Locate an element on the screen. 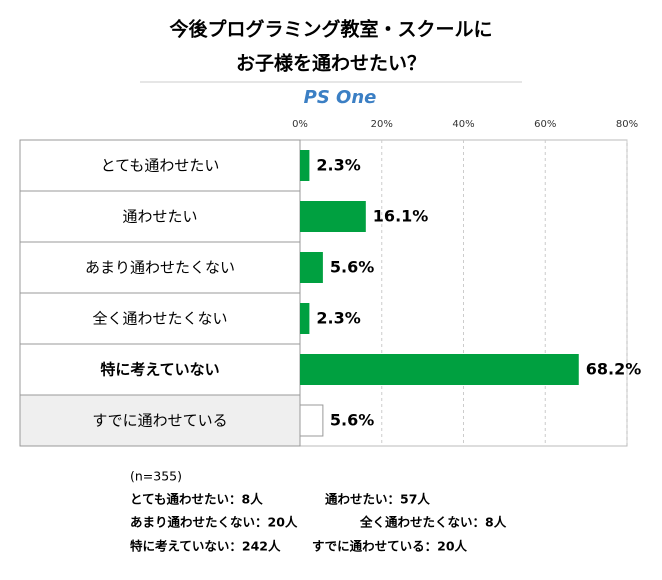 This screenshot has width=662, height=580. category-label: あまり通わせたくない is located at coordinates (160, 268).